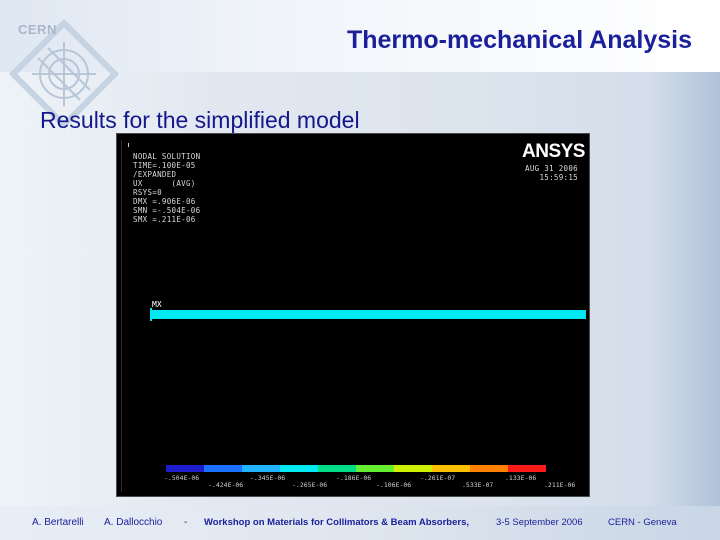  Describe the element at coordinates (167, 156) in the screenshot. I see `info-line: NODAL SOLUTION` at that location.